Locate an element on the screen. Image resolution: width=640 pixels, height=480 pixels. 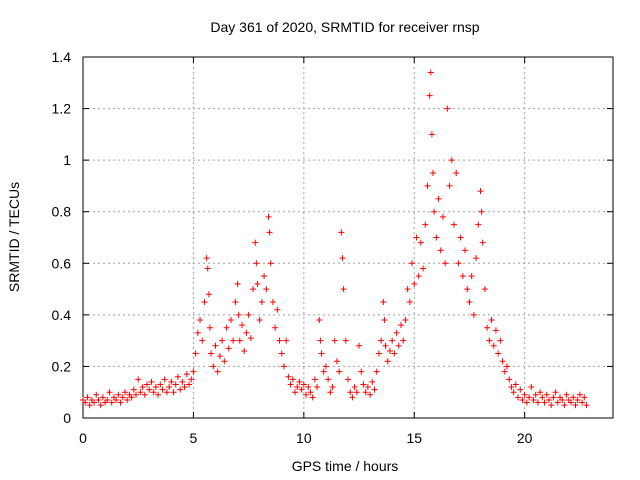
y-tick-label: 1.2 is located at coordinates (62, 109).